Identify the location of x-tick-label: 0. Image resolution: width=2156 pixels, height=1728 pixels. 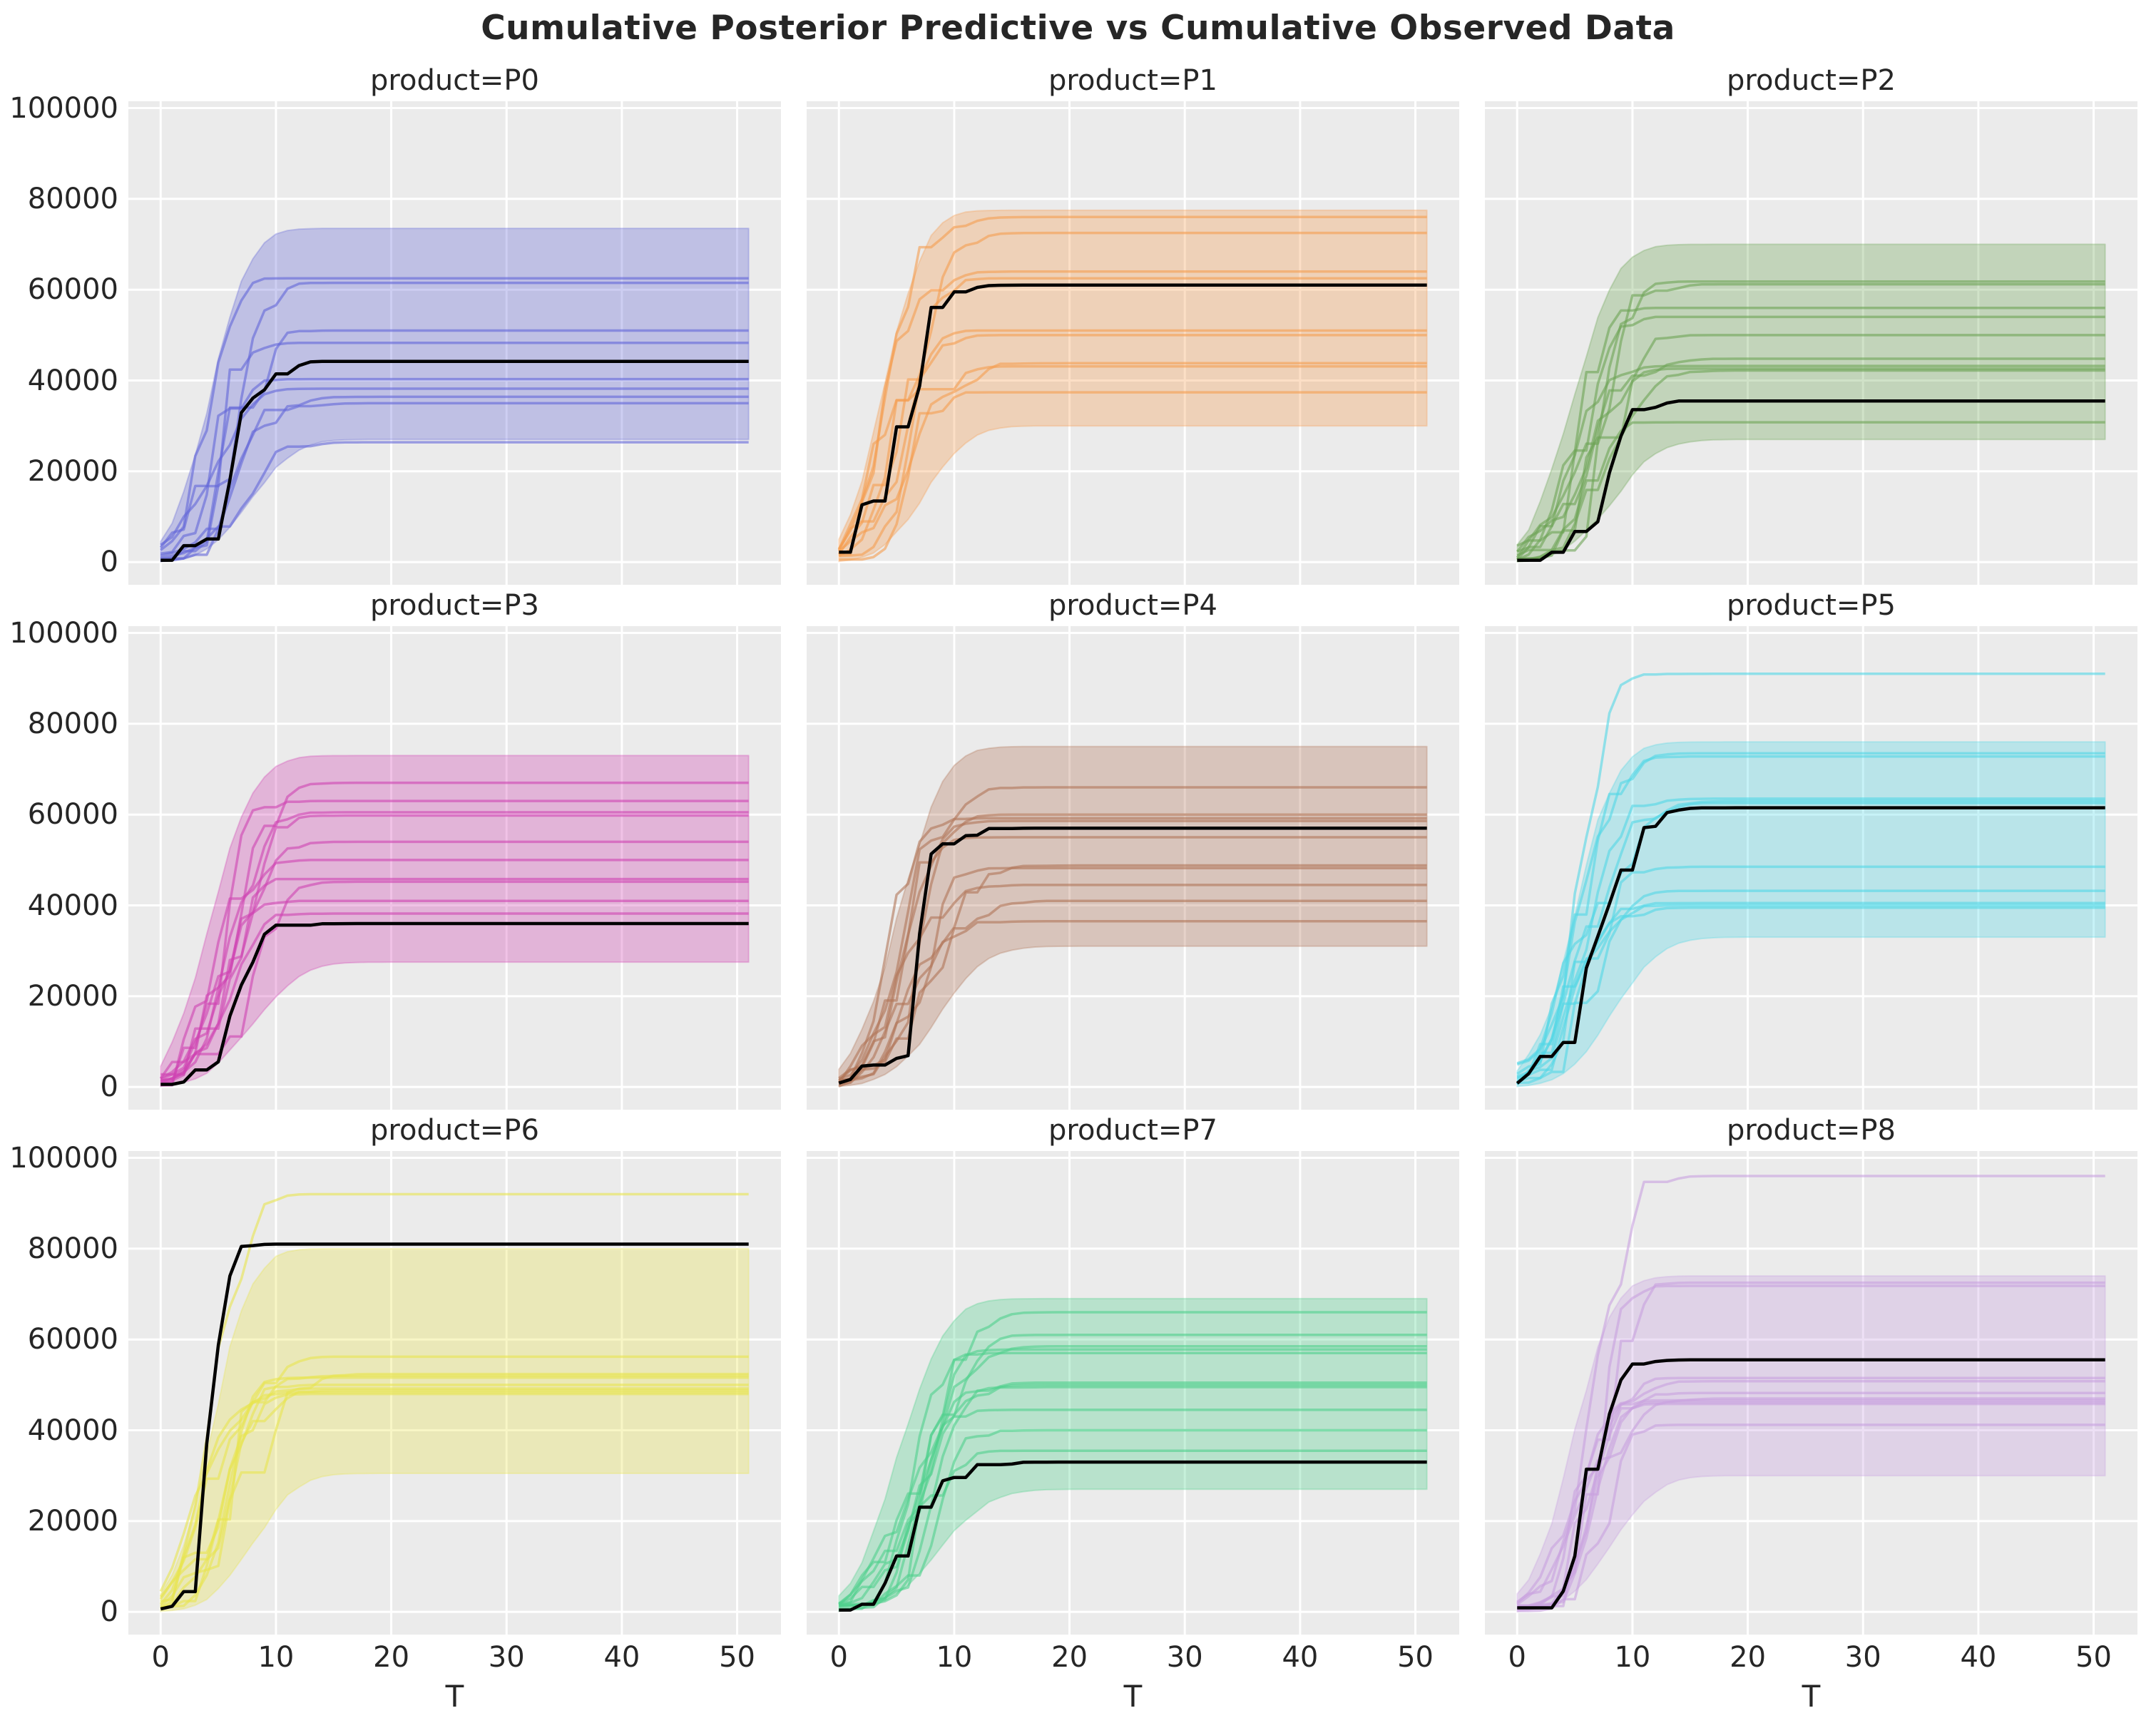
(160, 1657).